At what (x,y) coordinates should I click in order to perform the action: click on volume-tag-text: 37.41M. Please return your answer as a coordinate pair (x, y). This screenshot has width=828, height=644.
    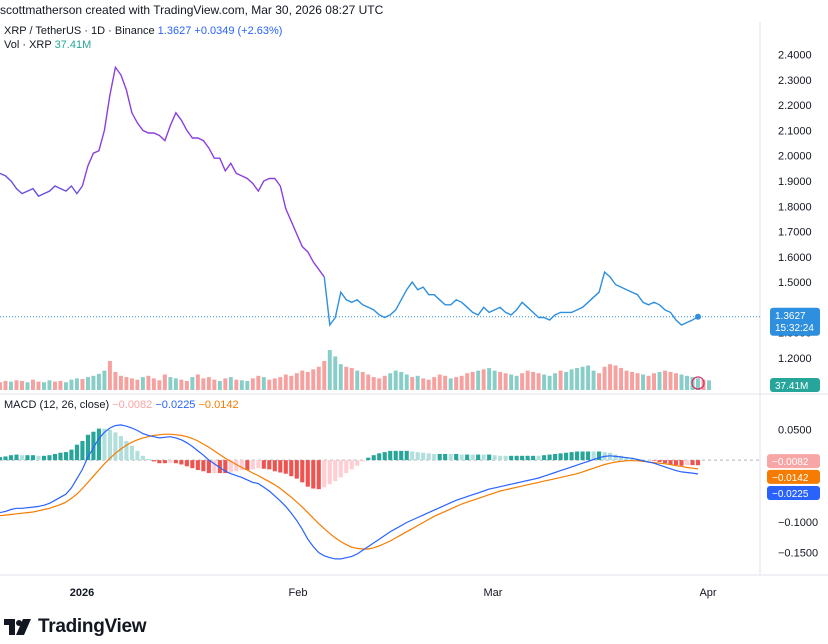
    Looking at the image, I should click on (791, 386).